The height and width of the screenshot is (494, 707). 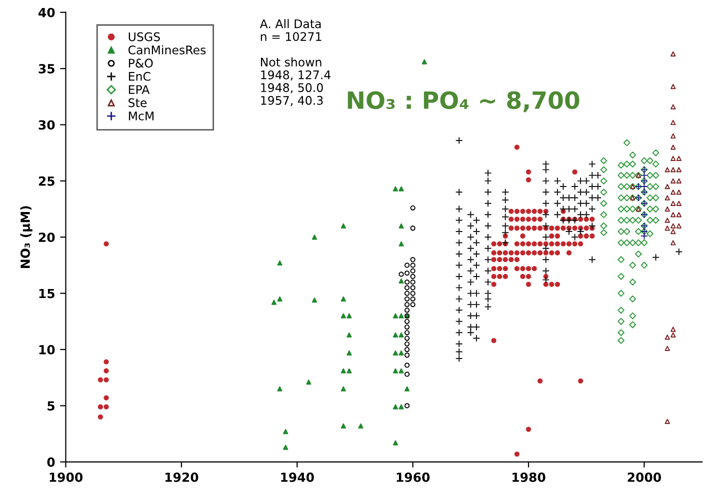 I want to click on y-tick-label: 25, so click(x=46, y=181).